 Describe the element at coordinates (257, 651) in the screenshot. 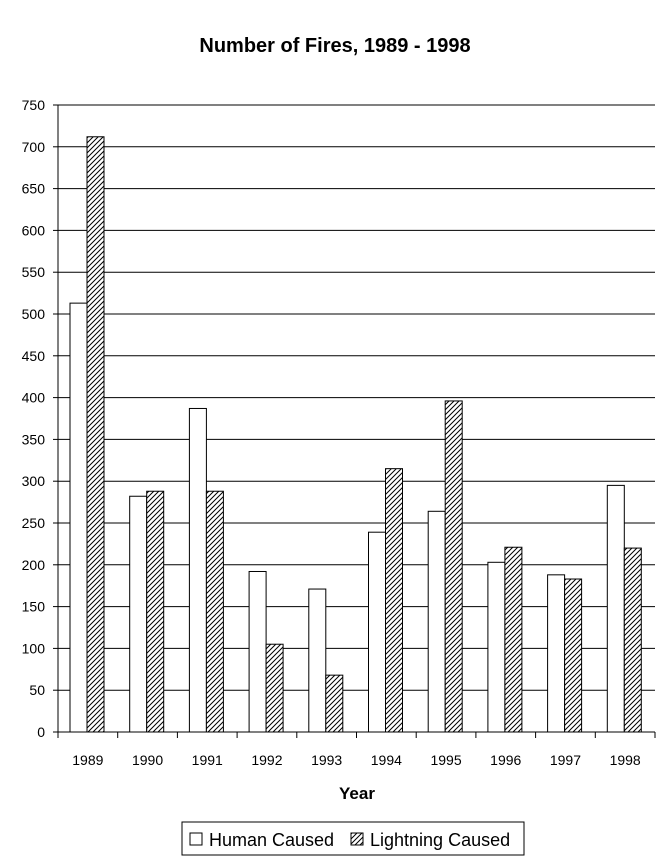

I see `bar-human-caused-1992` at that location.